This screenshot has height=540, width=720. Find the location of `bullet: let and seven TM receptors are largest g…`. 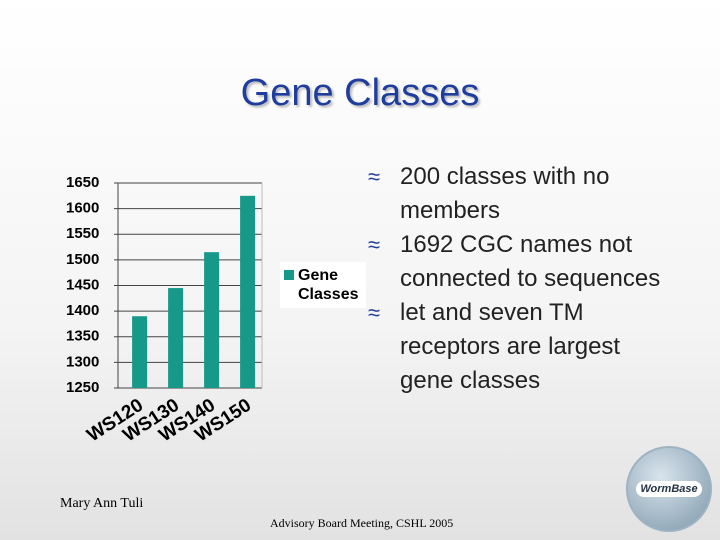

bullet: let and seven TM receptors are largest g… is located at coordinates (518, 347).